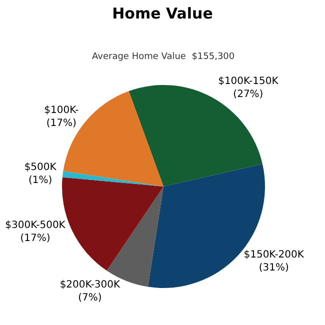 The image size is (325, 325). Describe the element at coordinates (62, 110) in the screenshot. I see `slice-label: $100K-` at that location.